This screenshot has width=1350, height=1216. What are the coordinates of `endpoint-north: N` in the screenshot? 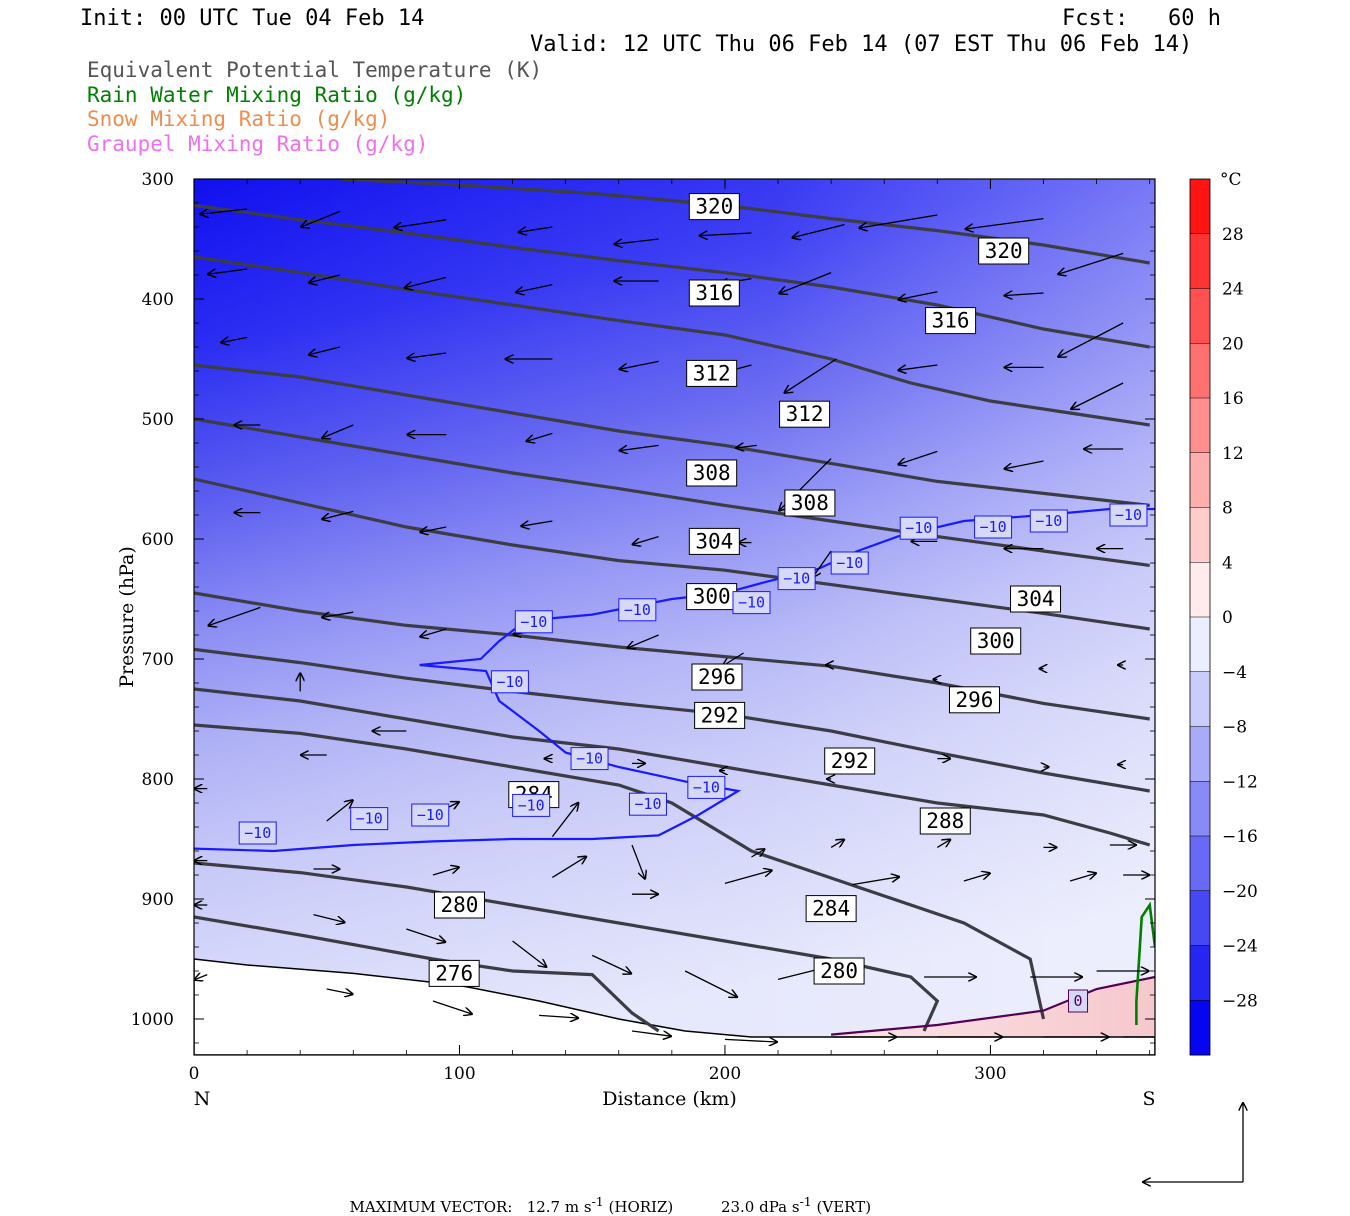 It's located at (202, 1099).